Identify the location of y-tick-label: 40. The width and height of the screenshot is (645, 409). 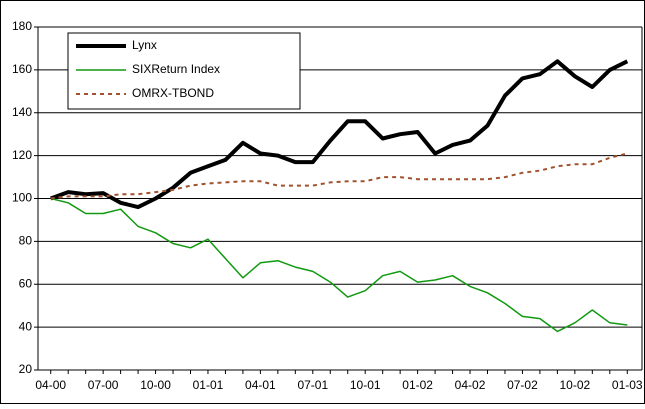
(26, 326).